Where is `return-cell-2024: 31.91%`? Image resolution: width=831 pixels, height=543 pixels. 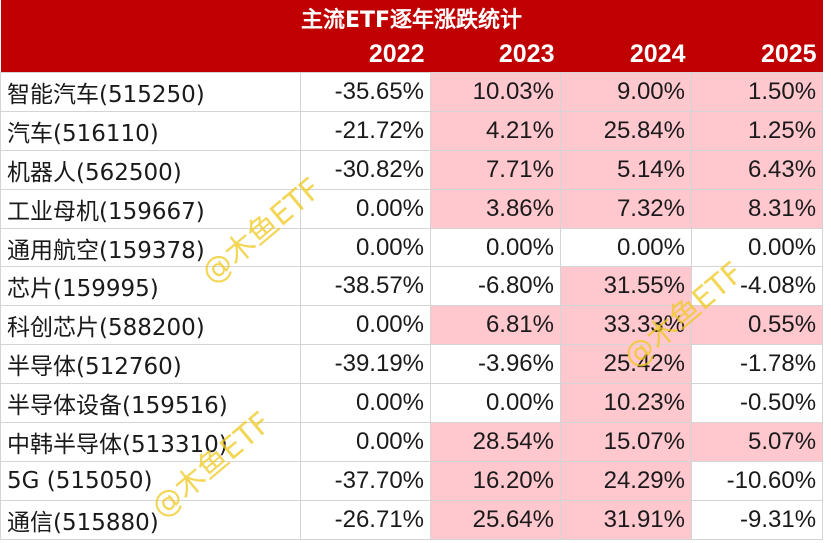
return-cell-2024: 31.91% is located at coordinates (626, 519).